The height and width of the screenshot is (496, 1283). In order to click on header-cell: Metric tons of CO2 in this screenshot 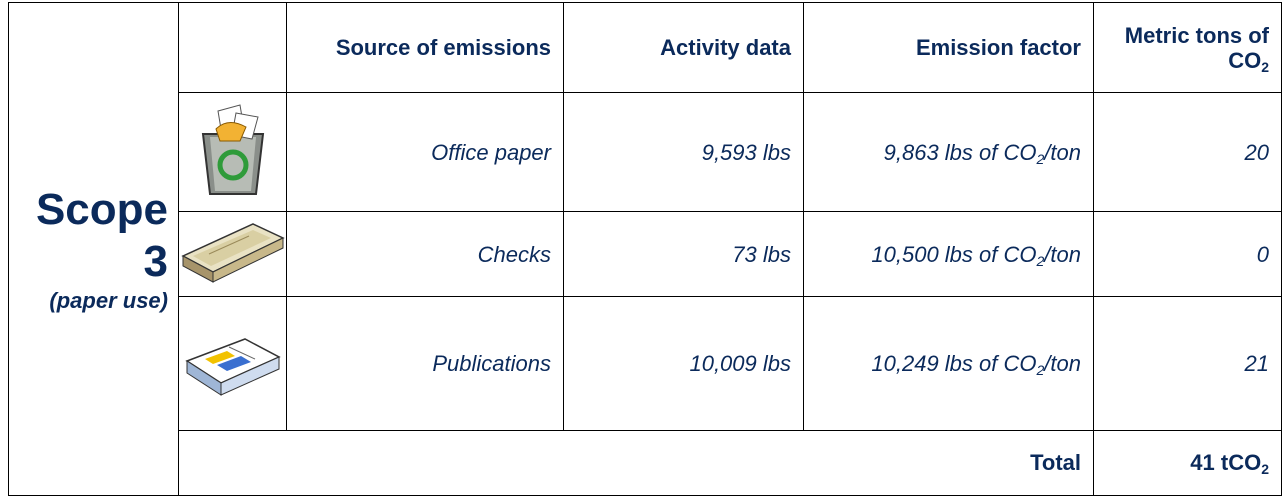, I will do `click(1187, 47)`.